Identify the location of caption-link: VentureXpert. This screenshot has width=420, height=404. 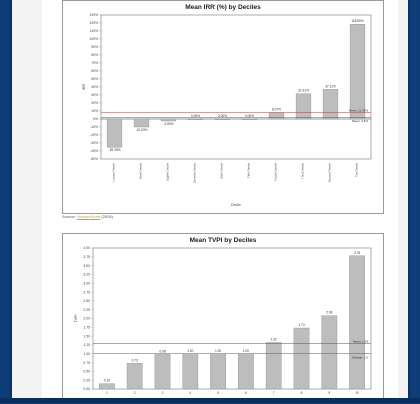
(88, 216).